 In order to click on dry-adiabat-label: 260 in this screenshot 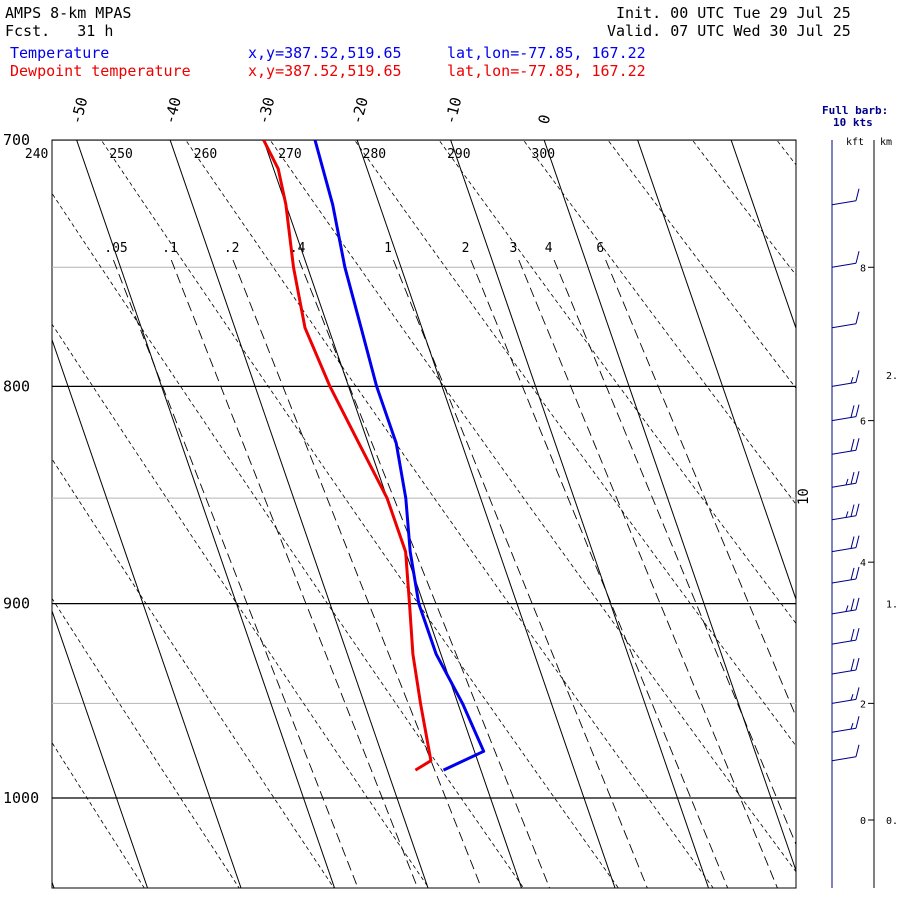, I will do `click(205, 154)`.